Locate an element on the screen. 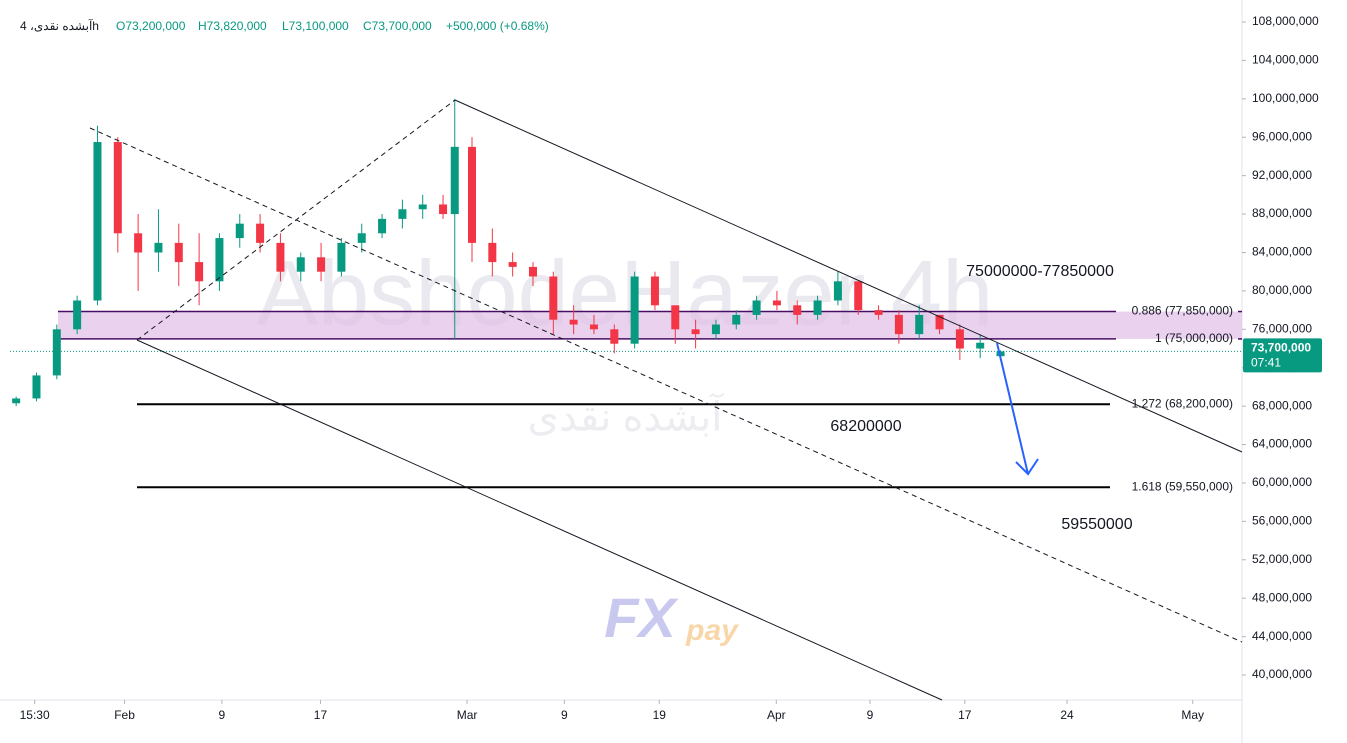  y-tick-label: 52,000,000 is located at coordinates (1282, 559).